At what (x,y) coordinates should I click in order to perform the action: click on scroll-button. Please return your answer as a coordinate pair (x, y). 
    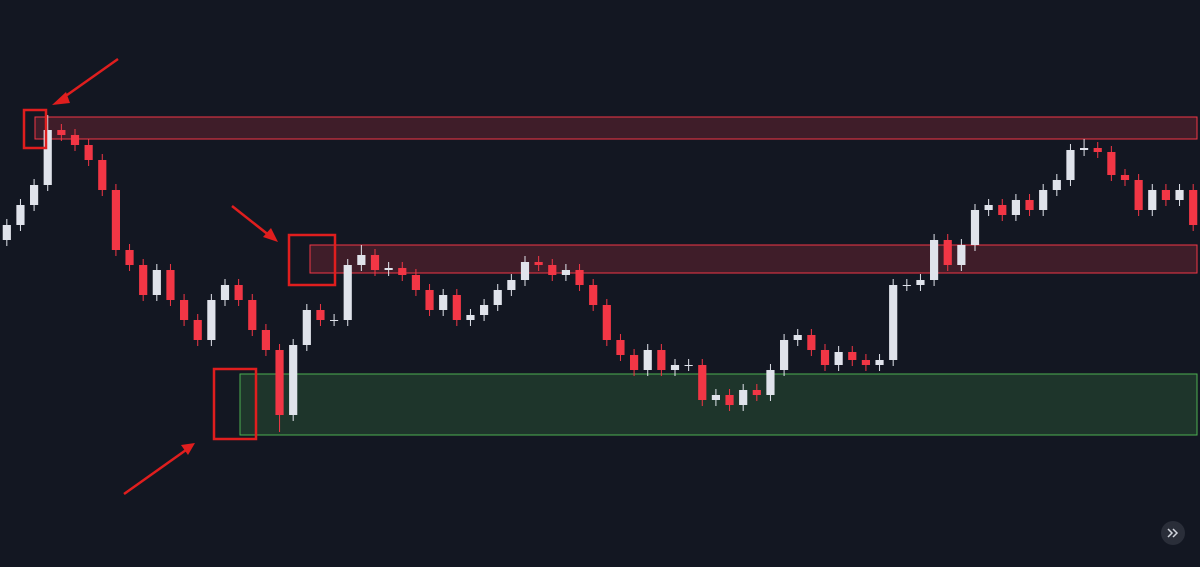
    Looking at the image, I should click on (1173, 533).